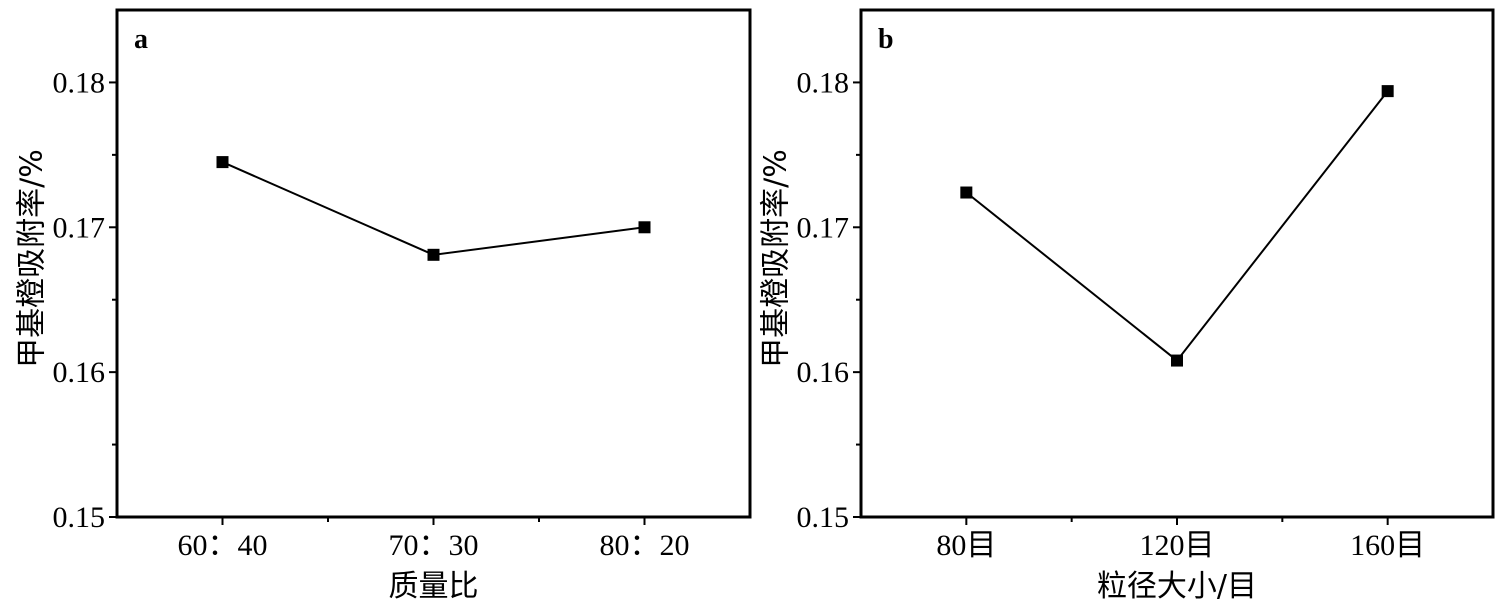 The height and width of the screenshot is (614, 1500). Describe the element at coordinates (223, 545) in the screenshot. I see `x-tick-label: 60：40` at that location.